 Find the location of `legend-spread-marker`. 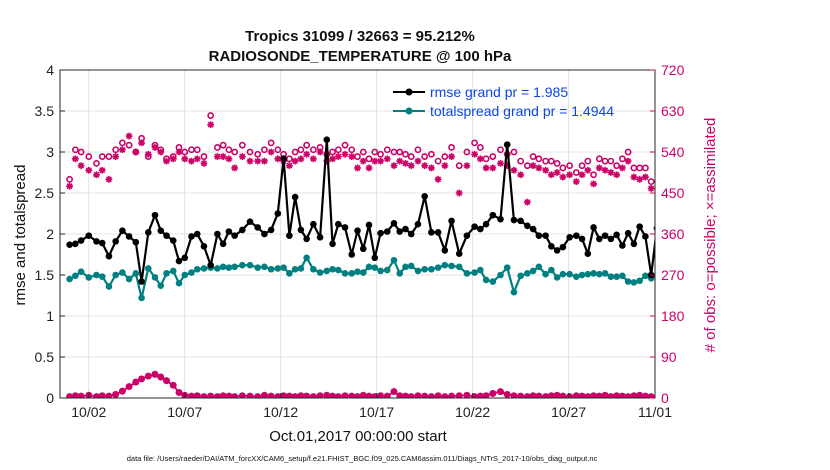

legend-spread-marker is located at coordinates (409, 111).